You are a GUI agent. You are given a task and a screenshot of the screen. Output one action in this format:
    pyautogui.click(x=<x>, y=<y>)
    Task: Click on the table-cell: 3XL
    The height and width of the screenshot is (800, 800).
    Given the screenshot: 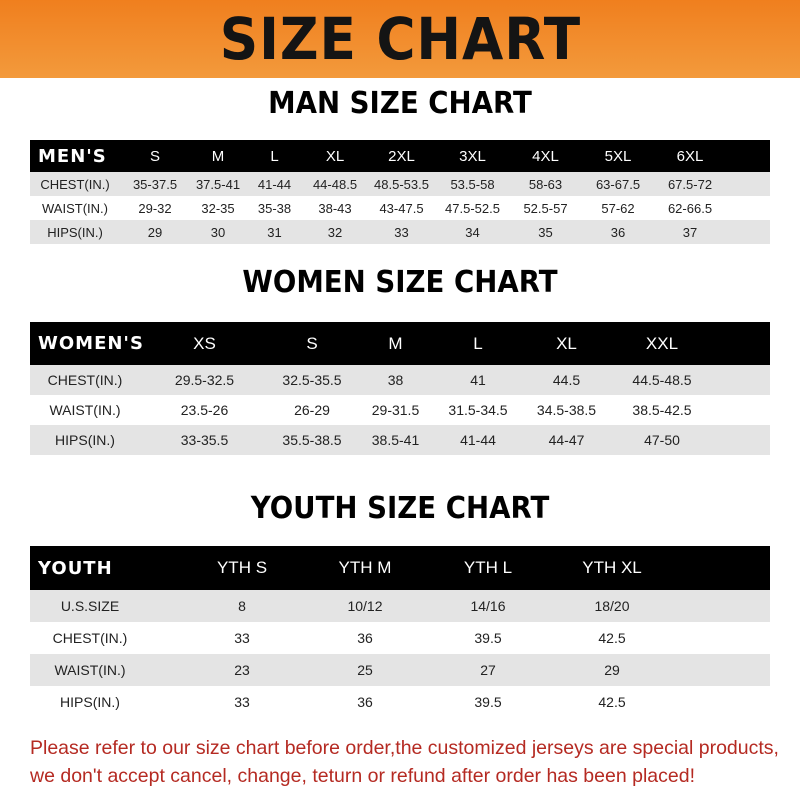 What is the action you would take?
    pyautogui.click(x=472, y=156)
    